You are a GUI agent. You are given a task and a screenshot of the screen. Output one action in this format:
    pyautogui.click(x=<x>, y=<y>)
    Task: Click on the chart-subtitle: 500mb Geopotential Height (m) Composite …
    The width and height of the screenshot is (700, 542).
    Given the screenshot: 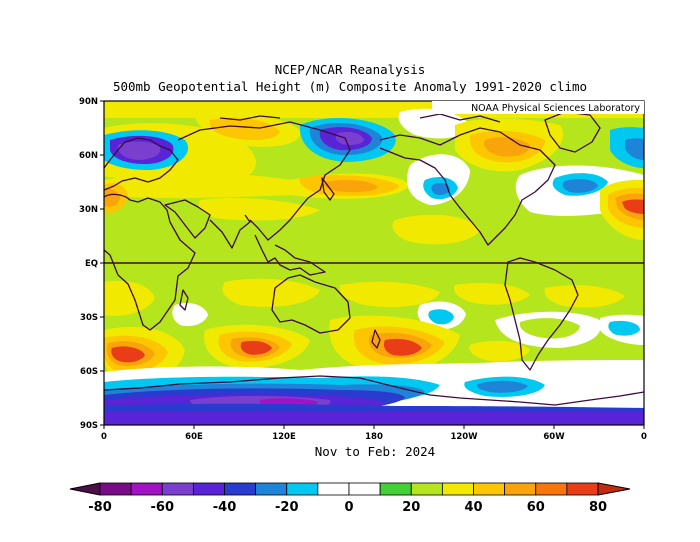 What is the action you would take?
    pyautogui.click(x=350, y=86)
    